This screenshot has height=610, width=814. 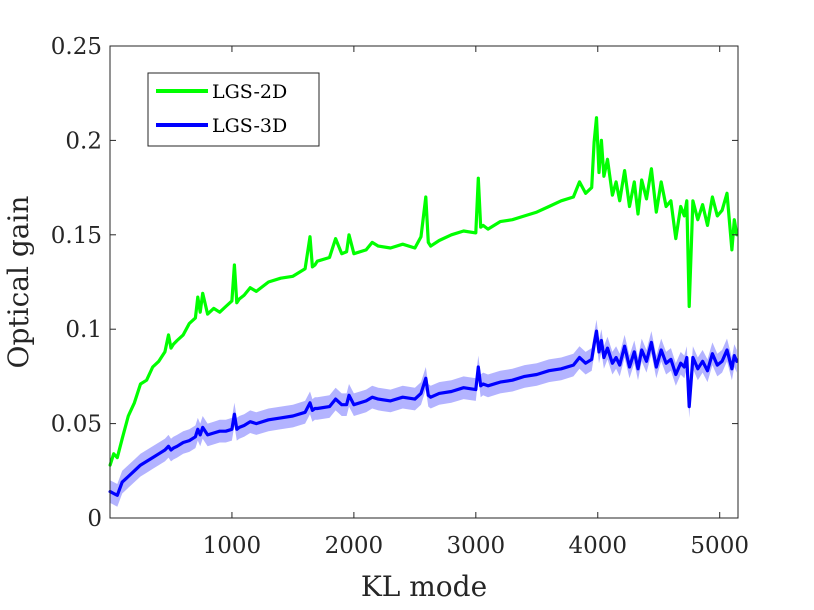 I want to click on x-tick-label: 4000, so click(x=597, y=546).